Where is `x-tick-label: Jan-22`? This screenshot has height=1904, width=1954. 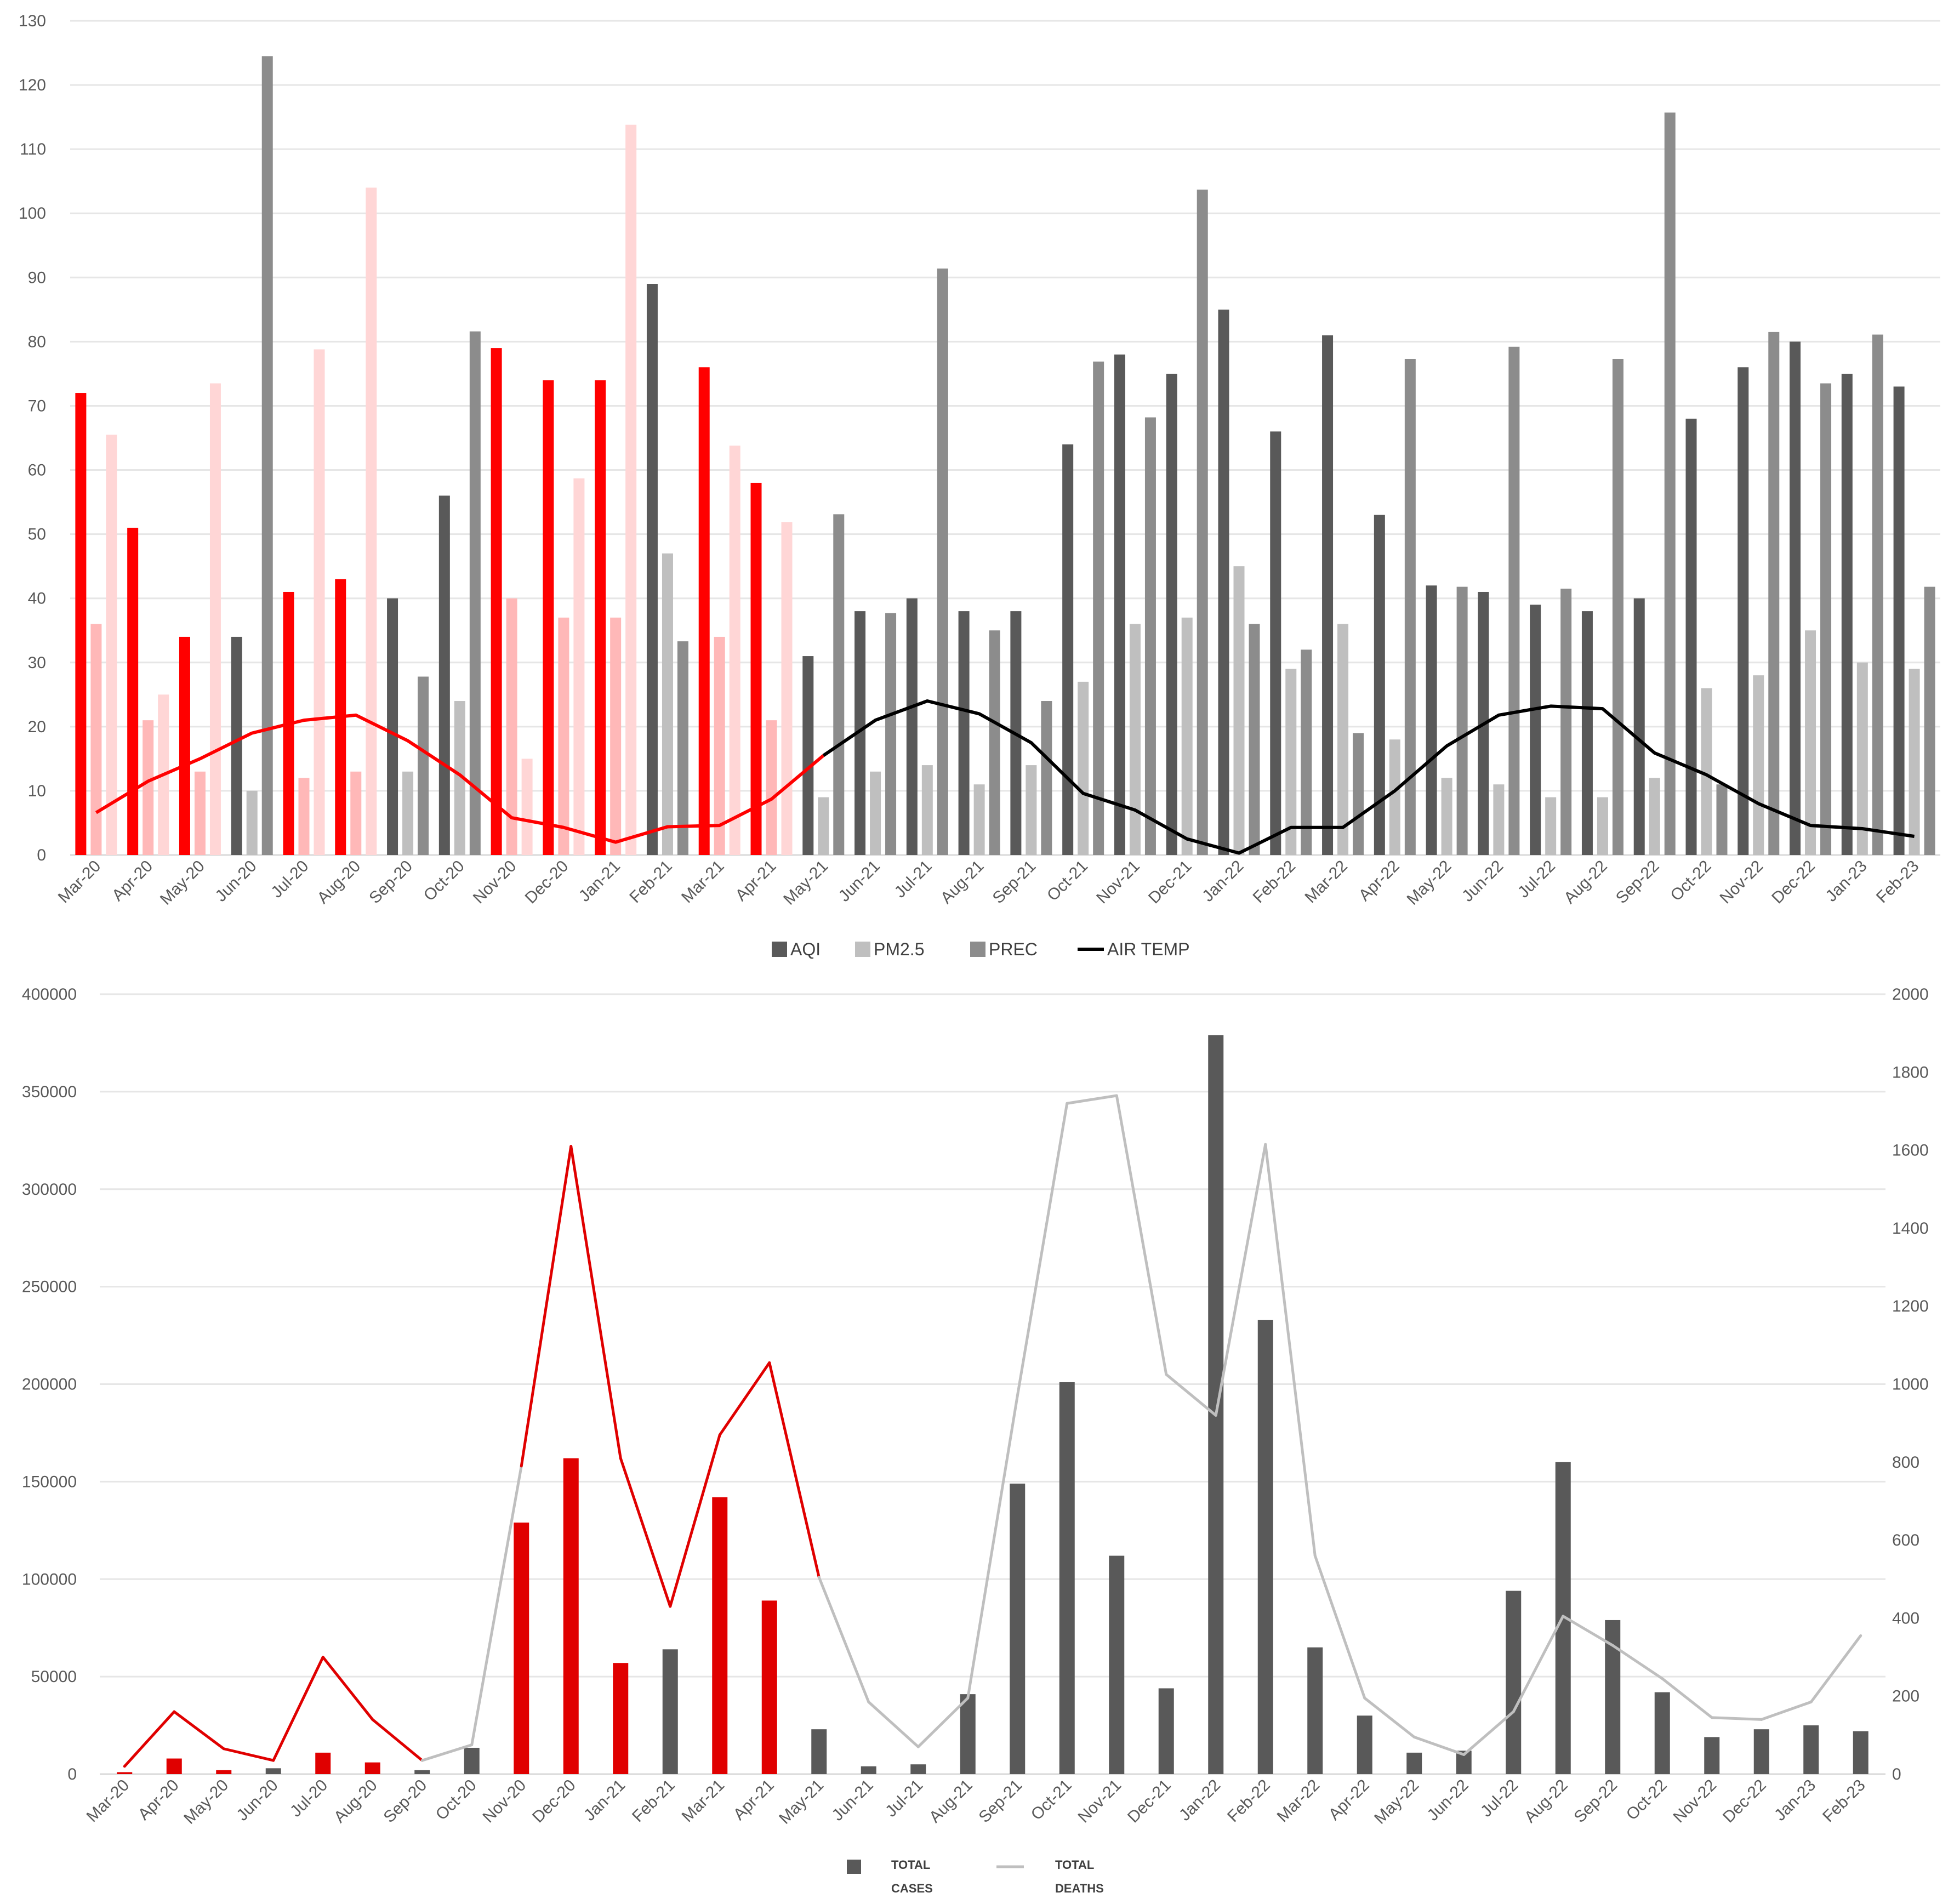
x-tick-label: Jan-22 is located at coordinates (1223, 881).